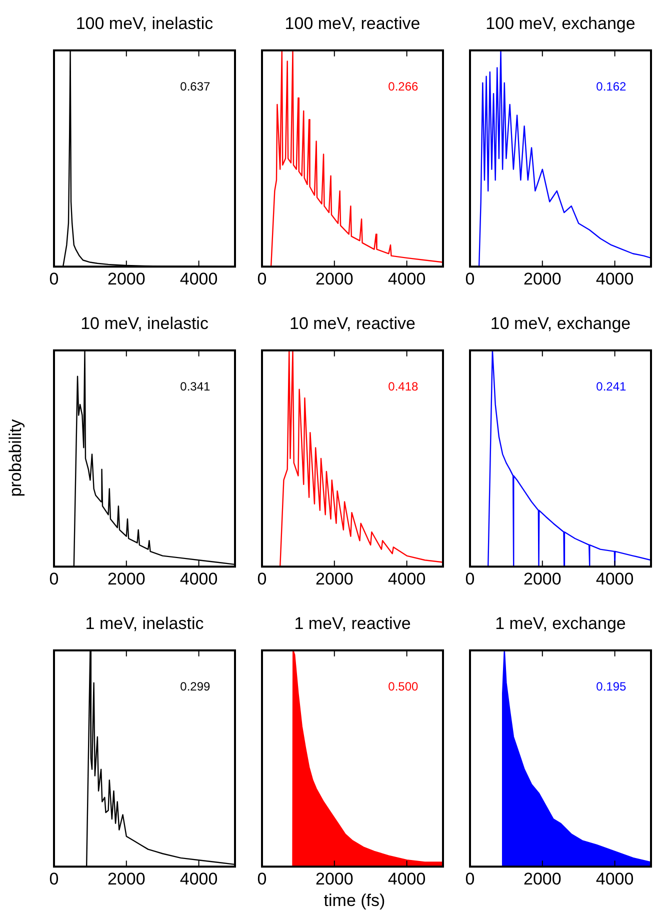 The width and height of the screenshot is (669, 922). I want to click on chart-title: 100 meV, exchange, so click(561, 23).